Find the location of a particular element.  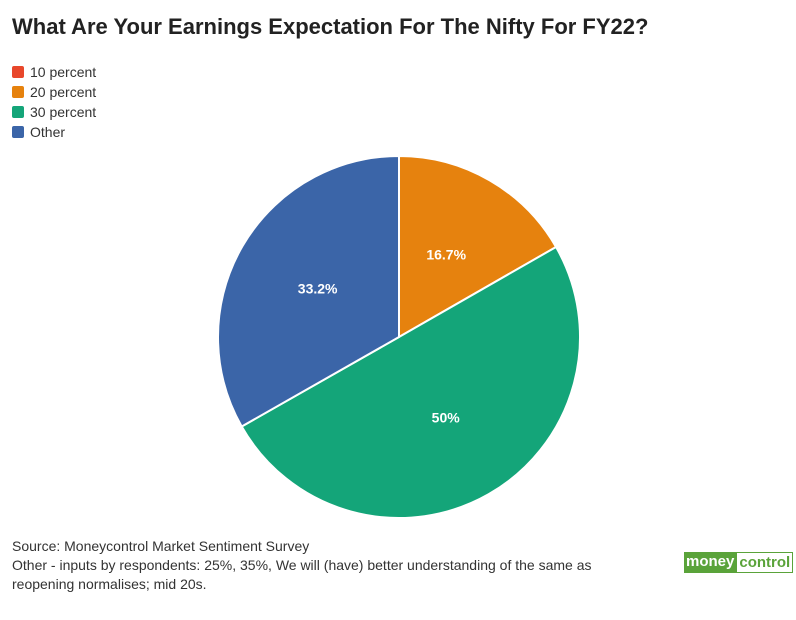

legend-item: 30 percent is located at coordinates (54, 112).